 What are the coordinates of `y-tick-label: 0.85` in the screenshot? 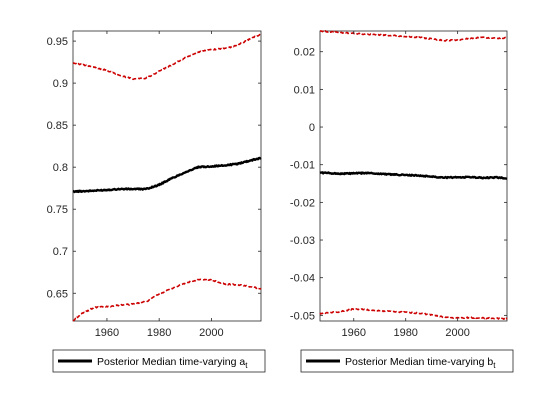 It's located at (57, 126).